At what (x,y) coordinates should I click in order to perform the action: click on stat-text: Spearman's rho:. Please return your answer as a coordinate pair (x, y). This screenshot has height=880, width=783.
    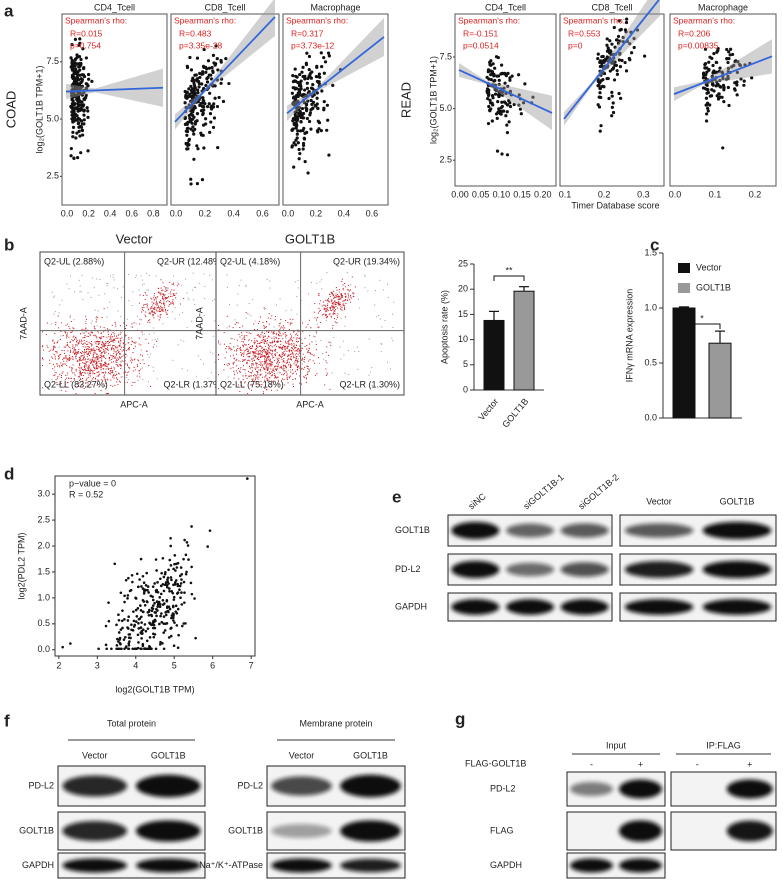
    Looking at the image, I should click on (317, 20).